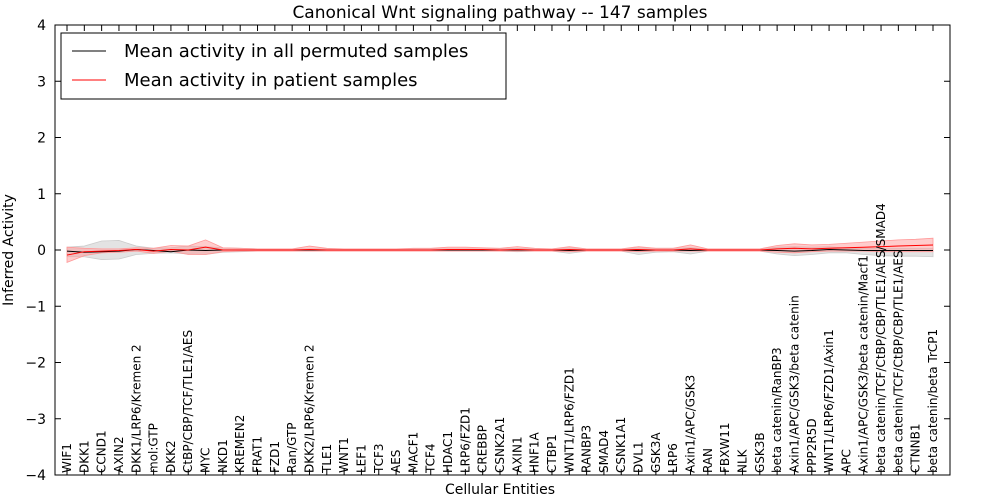 Image resolution: width=1000 pixels, height=500 pixels. I want to click on x-tick-label: CCND1, so click(102, 451).